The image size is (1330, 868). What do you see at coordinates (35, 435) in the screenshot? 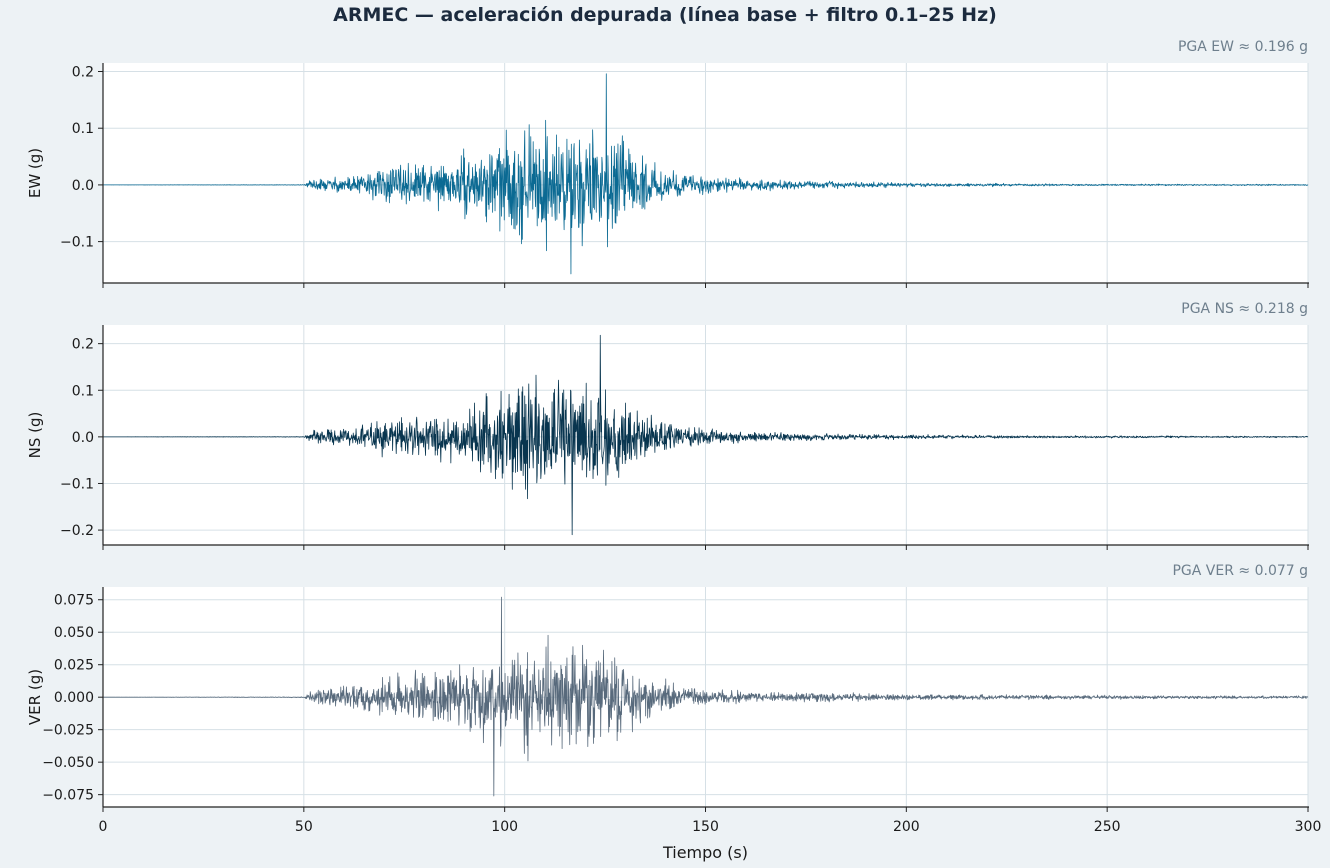
I see `y-axis-label: NS (g)` at bounding box center [35, 435].